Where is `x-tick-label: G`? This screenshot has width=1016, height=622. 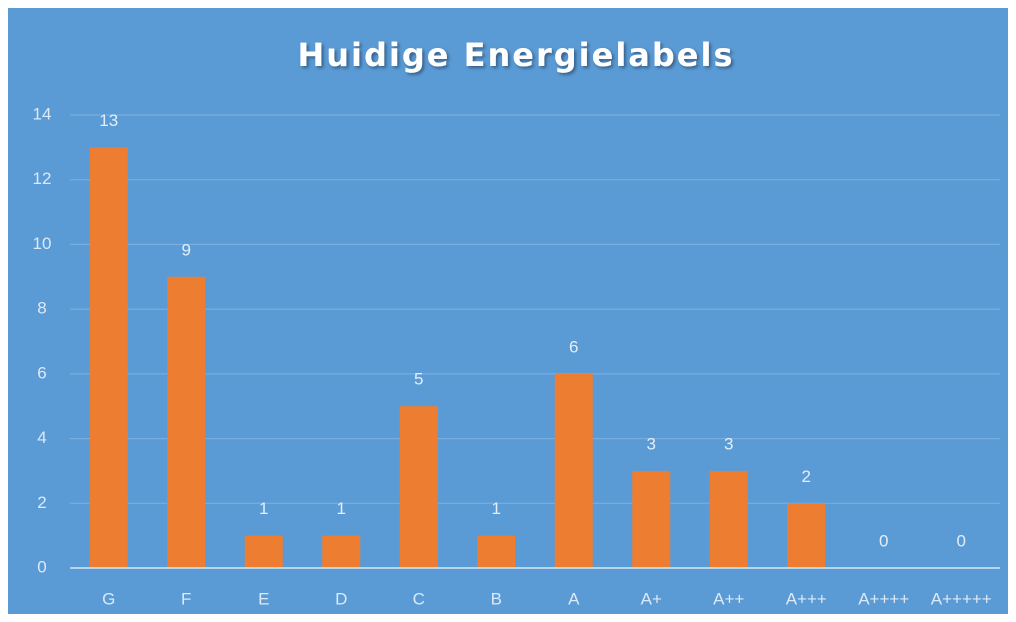 x-tick-label: G is located at coordinates (108, 598).